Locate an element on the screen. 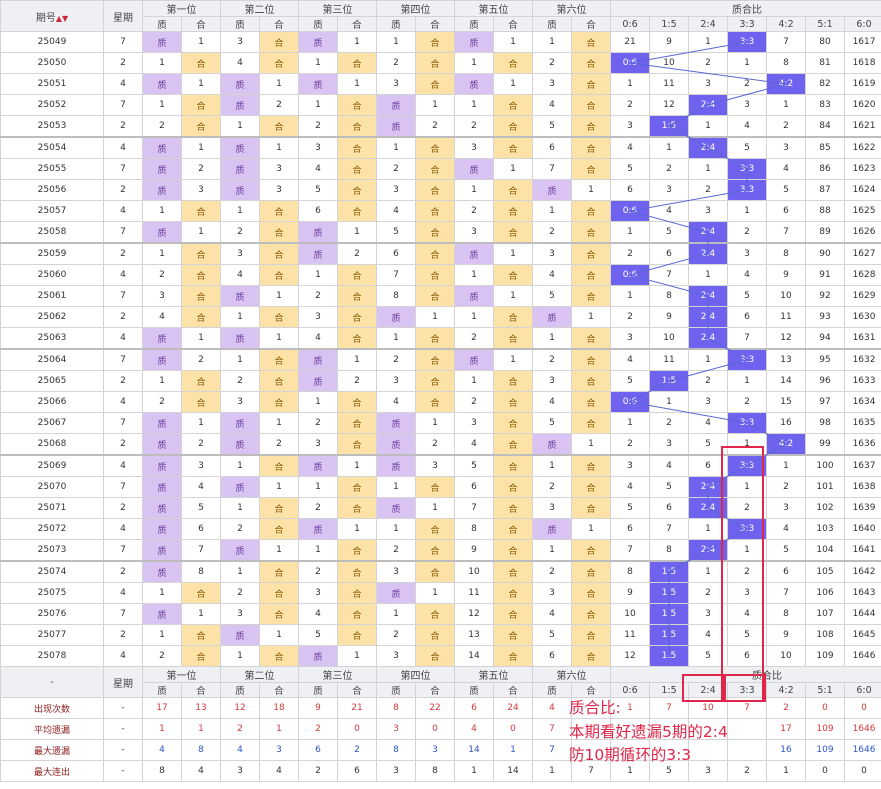  ratio-group-header: 质合比 is located at coordinates (745, 8).